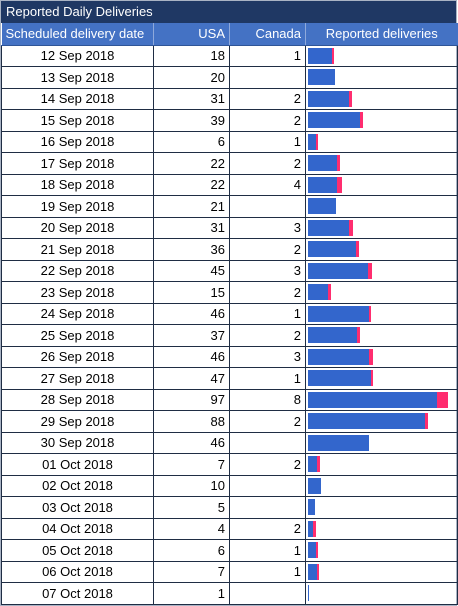 This screenshot has width=458, height=606. What do you see at coordinates (229, 571) in the screenshot?
I see `table-row: 06 Oct 2018 7 1` at bounding box center [229, 571].